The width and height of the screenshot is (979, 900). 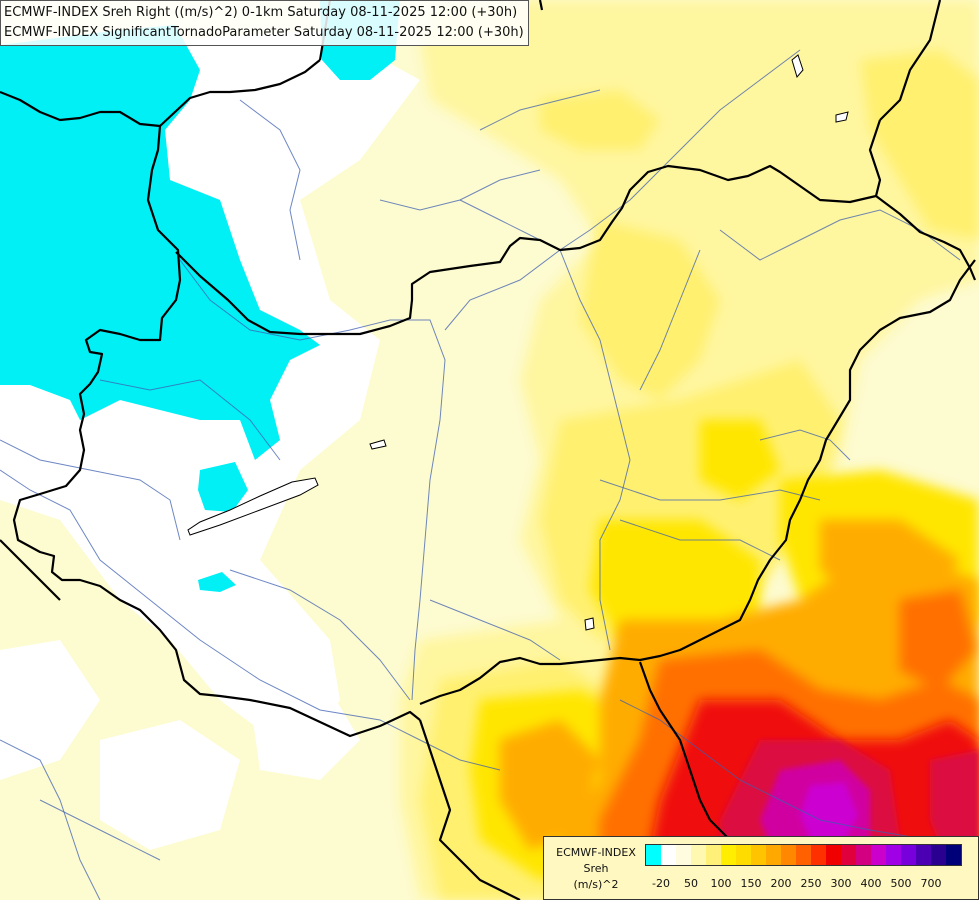 What do you see at coordinates (871, 883) in the screenshot?
I see `legend-tick-label: 400` at bounding box center [871, 883].